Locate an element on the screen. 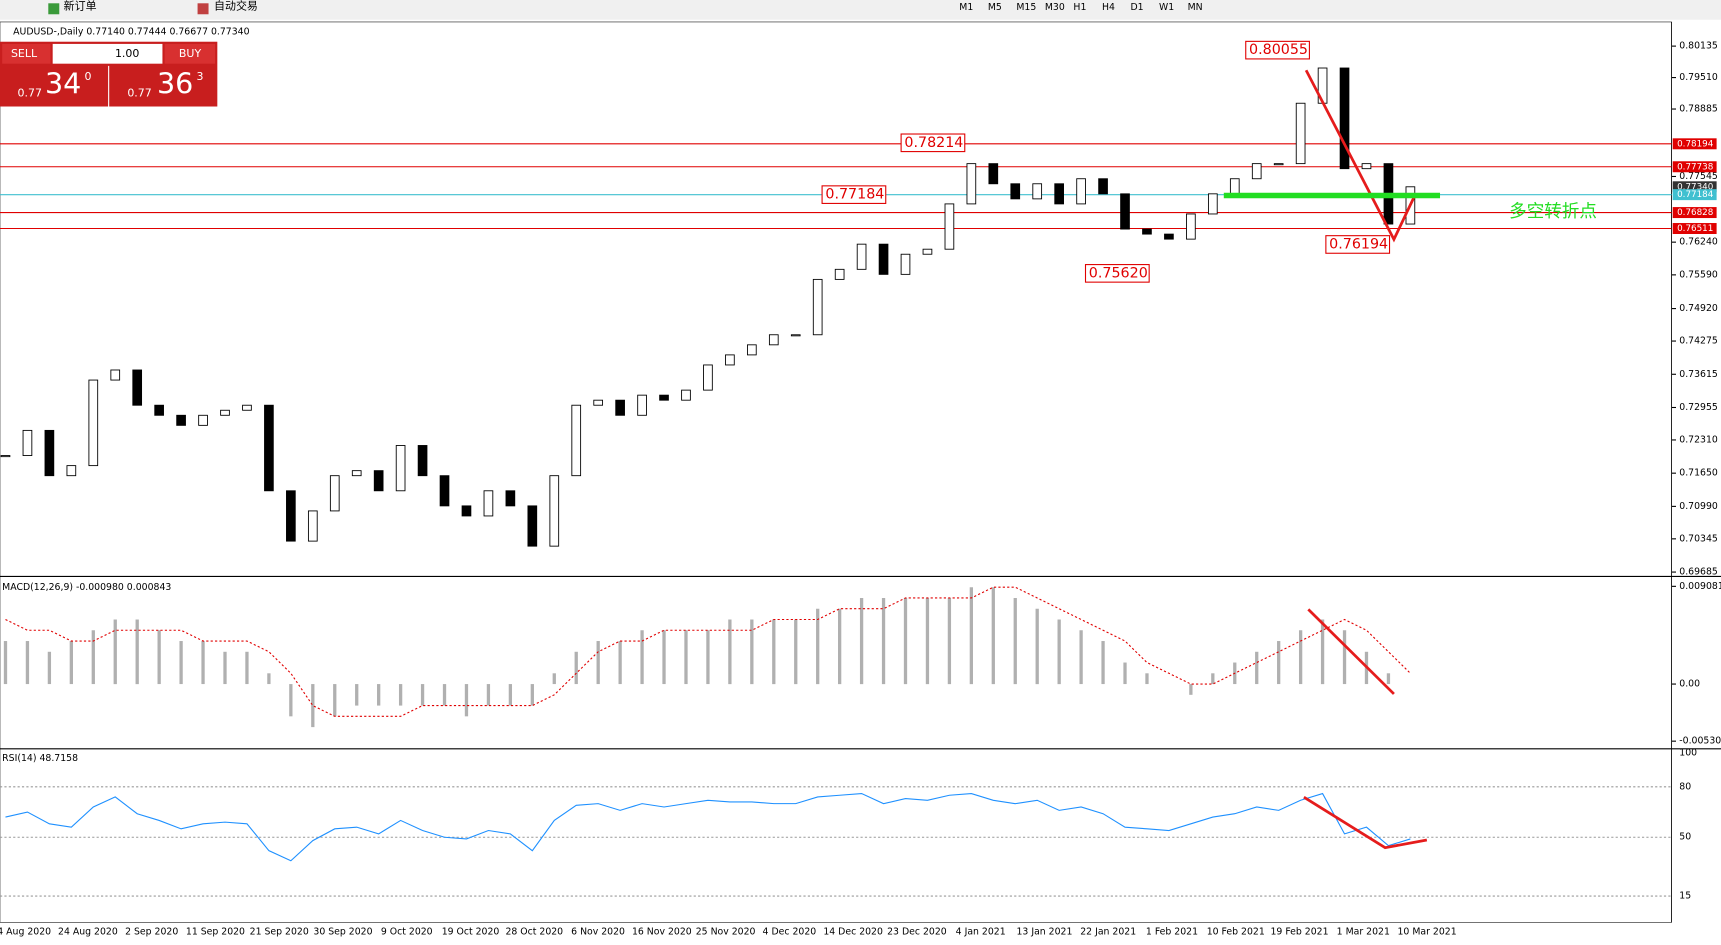  date-label: 24 Aug 2020 is located at coordinates (88, 932).